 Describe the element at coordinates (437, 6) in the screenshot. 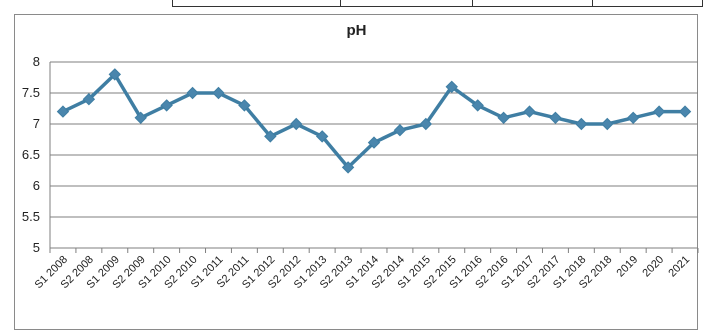

I see `table-border` at that location.